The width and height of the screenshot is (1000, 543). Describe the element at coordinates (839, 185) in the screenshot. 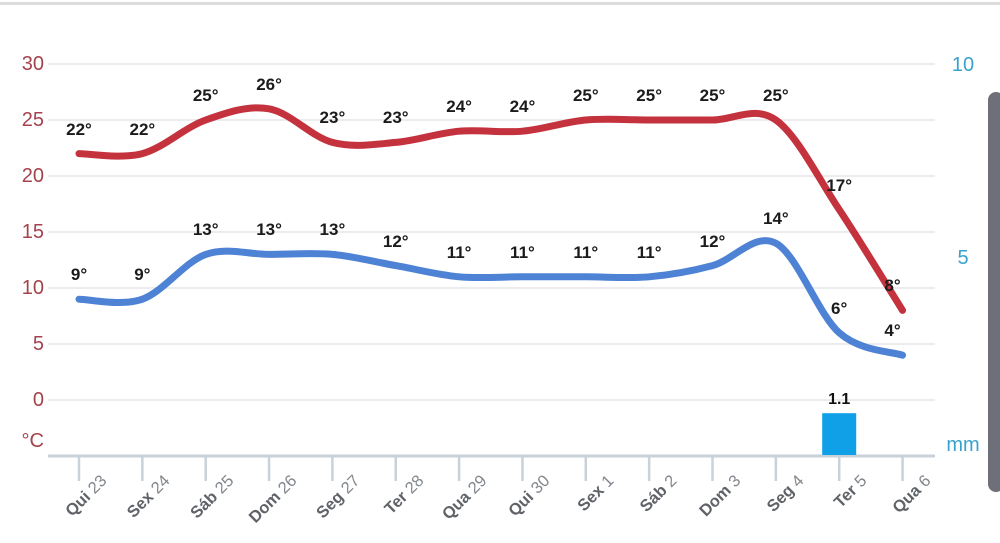

I see `temp-max-point-label: 17°` at that location.